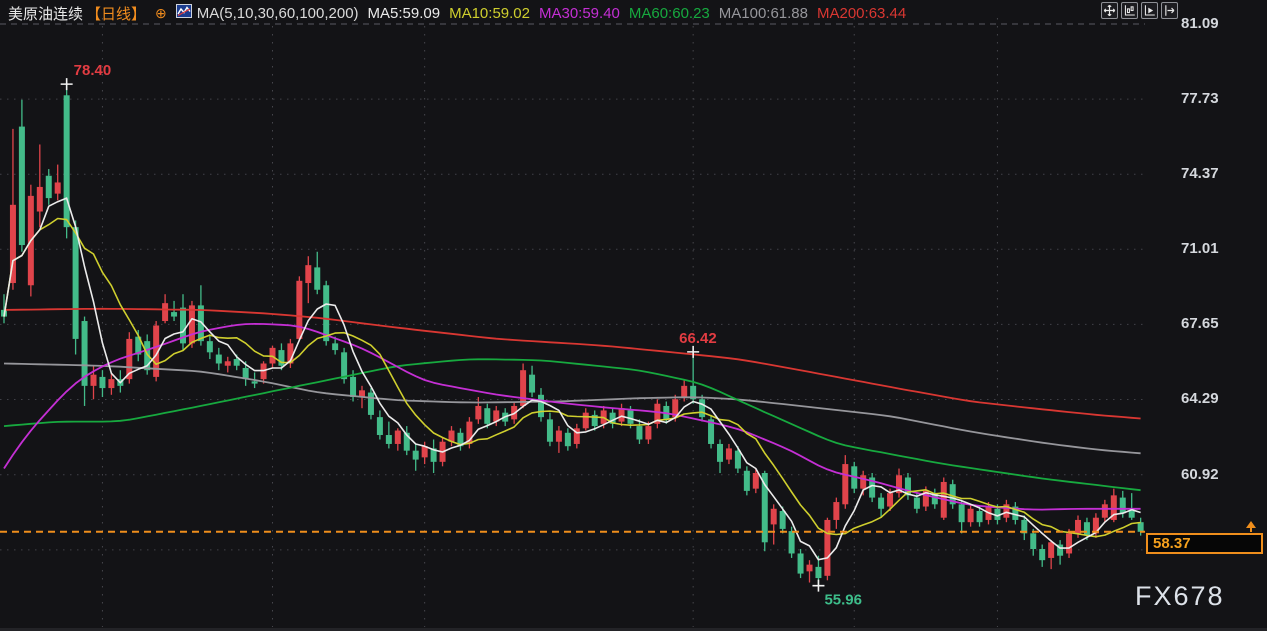 The width and height of the screenshot is (1267, 631). Describe the element at coordinates (633, 629) in the screenshot. I see `bottom-divider` at that location.